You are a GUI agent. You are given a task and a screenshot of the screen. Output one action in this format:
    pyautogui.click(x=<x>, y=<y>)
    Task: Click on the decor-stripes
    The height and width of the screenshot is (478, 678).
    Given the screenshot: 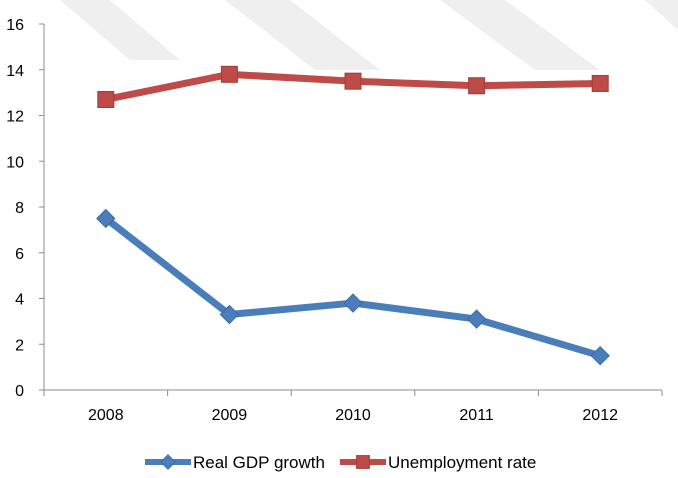 What is the action you would take?
    pyautogui.click(x=369, y=35)
    